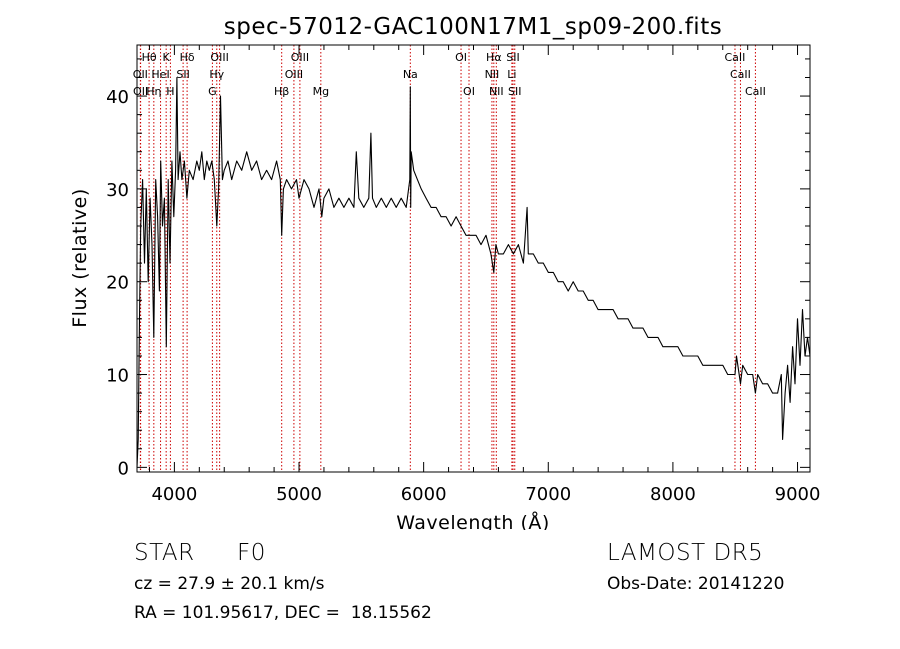  What do you see at coordinates (511, 74) in the screenshot?
I see `line-label: Li` at bounding box center [511, 74].